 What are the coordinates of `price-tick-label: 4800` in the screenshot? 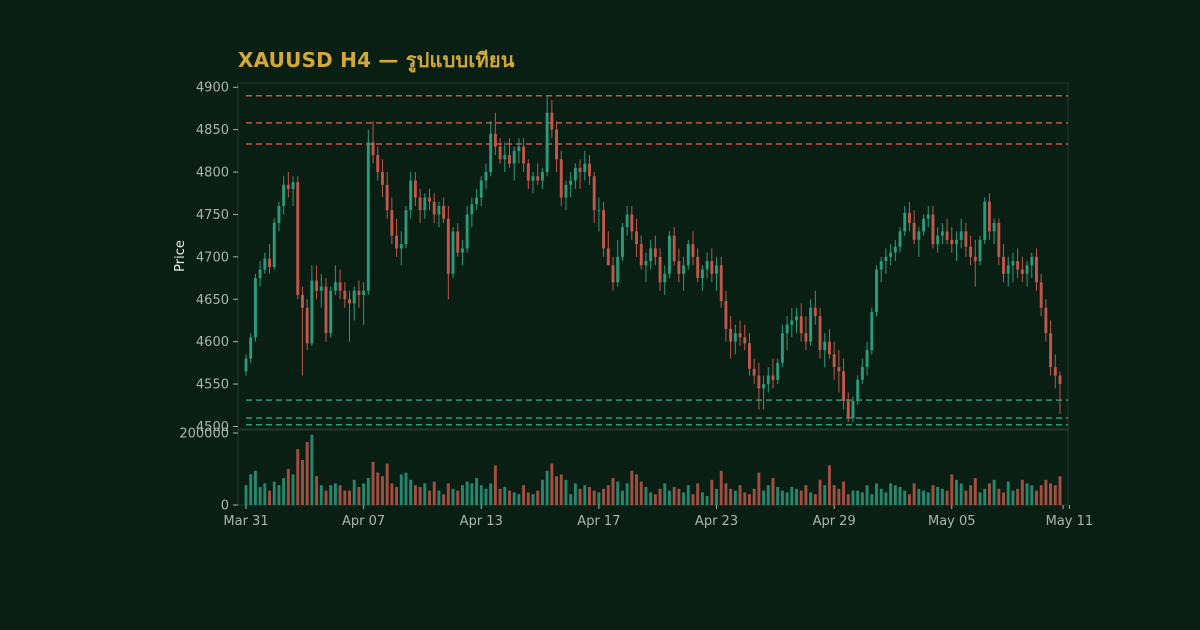 It's located at (212, 173).